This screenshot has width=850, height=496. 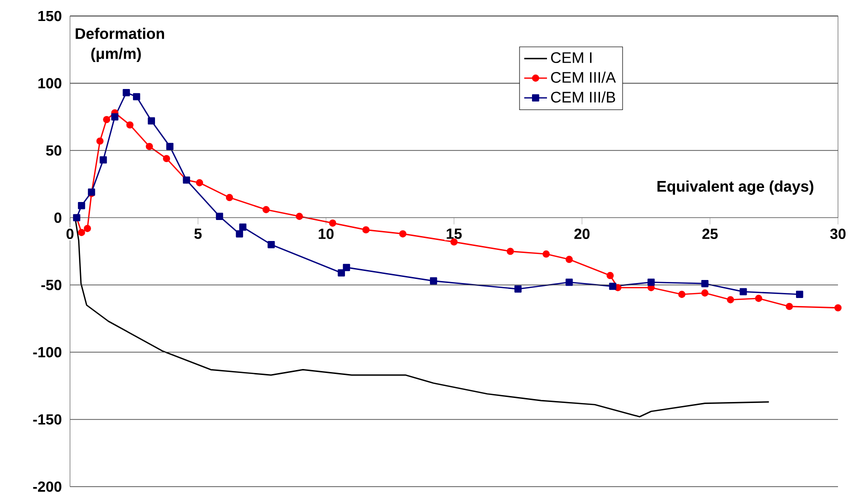 What do you see at coordinates (120, 45) in the screenshot?
I see `y-axis-title: Deformation (μm/m)` at bounding box center [120, 45].